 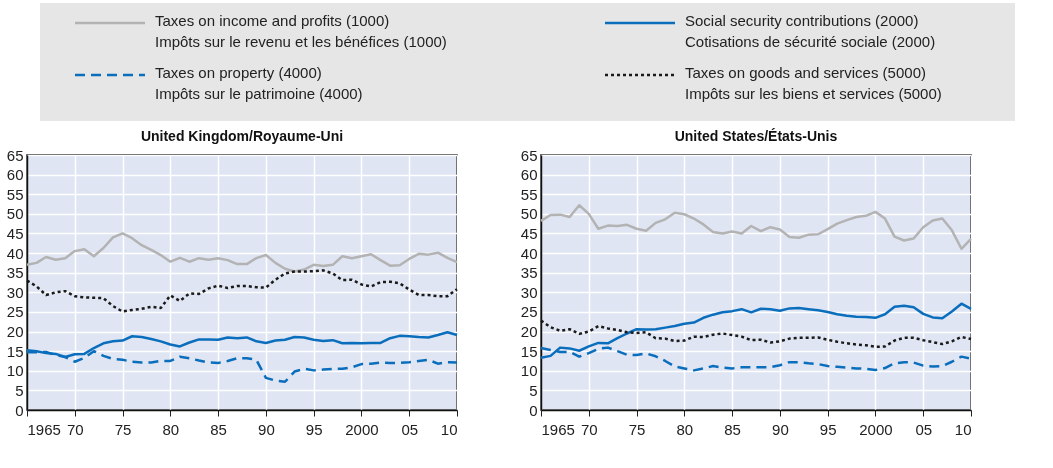 I want to click on legend-label: Social security contributions (2000) Cotisations de sécurité sociale (2000), so click(x=810, y=31).